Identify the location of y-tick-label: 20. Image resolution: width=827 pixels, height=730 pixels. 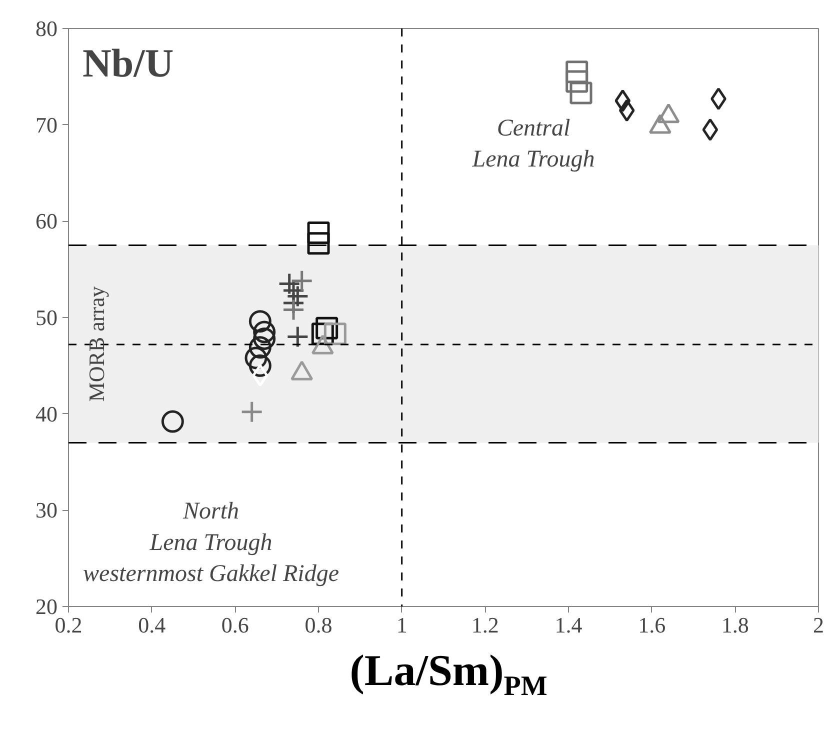
(47, 606).